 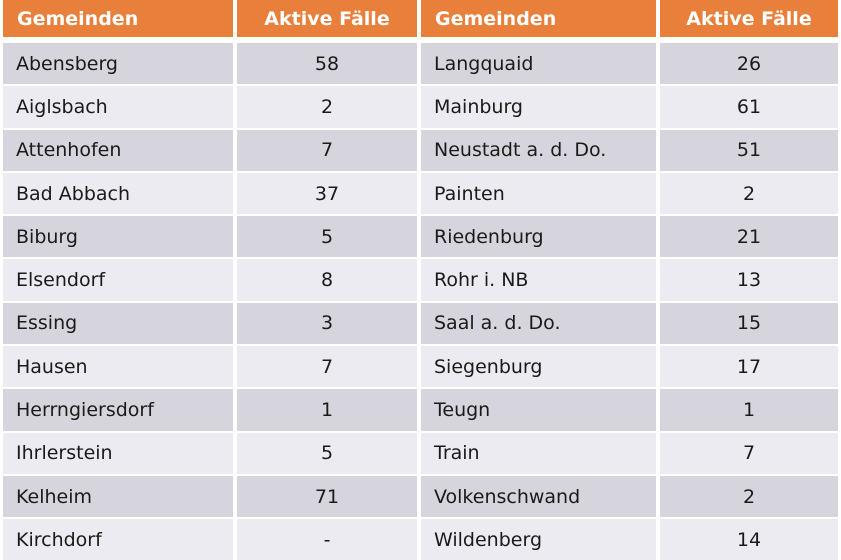 I want to click on municipality-cell: Train, so click(x=538, y=453).